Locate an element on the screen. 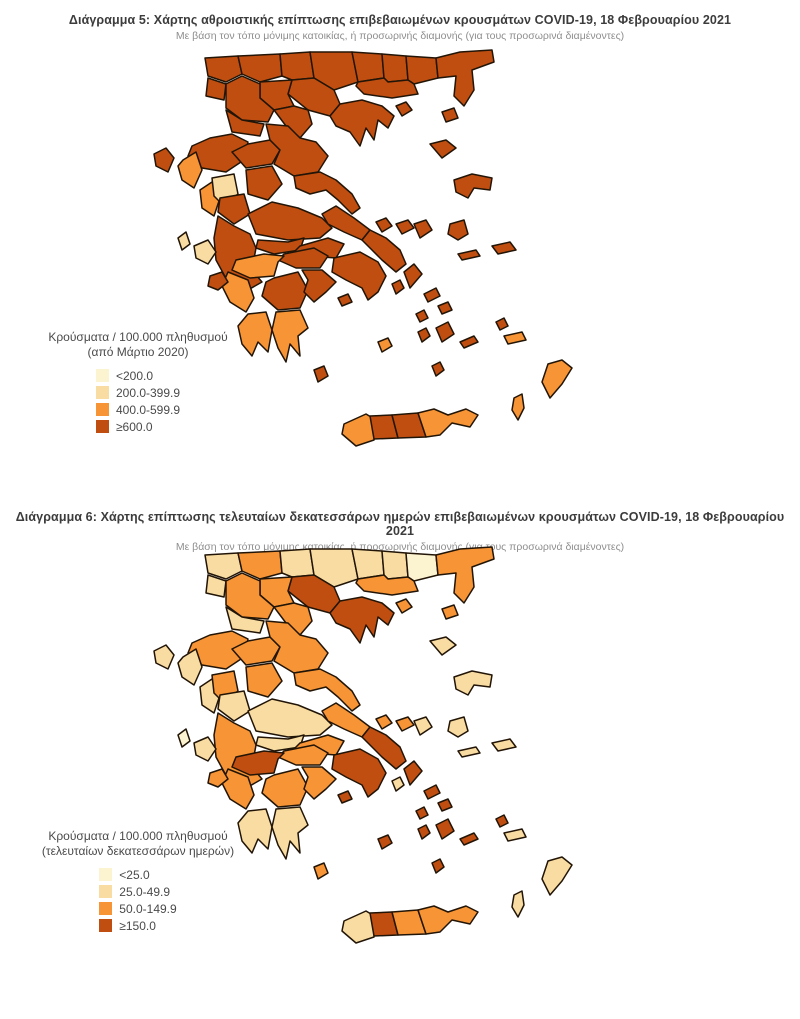 This screenshot has width=800, height=1019. region-chania is located at coordinates (359, 927).